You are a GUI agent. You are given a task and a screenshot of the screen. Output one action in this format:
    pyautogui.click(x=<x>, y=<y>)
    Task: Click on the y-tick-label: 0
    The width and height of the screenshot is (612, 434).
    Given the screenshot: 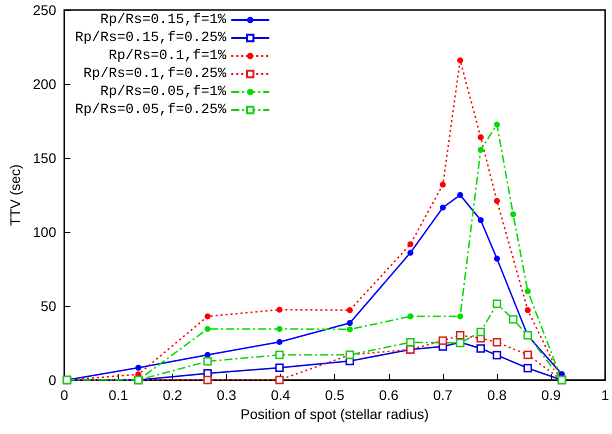 What is the action you would take?
    pyautogui.click(x=52, y=380)
    